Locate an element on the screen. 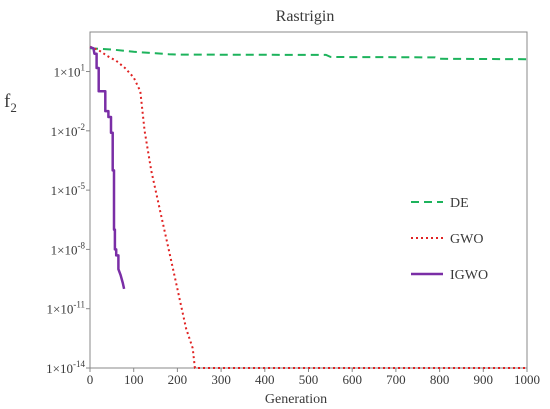 This screenshot has height=409, width=550. x-tick-label: 800 is located at coordinates (440, 379).